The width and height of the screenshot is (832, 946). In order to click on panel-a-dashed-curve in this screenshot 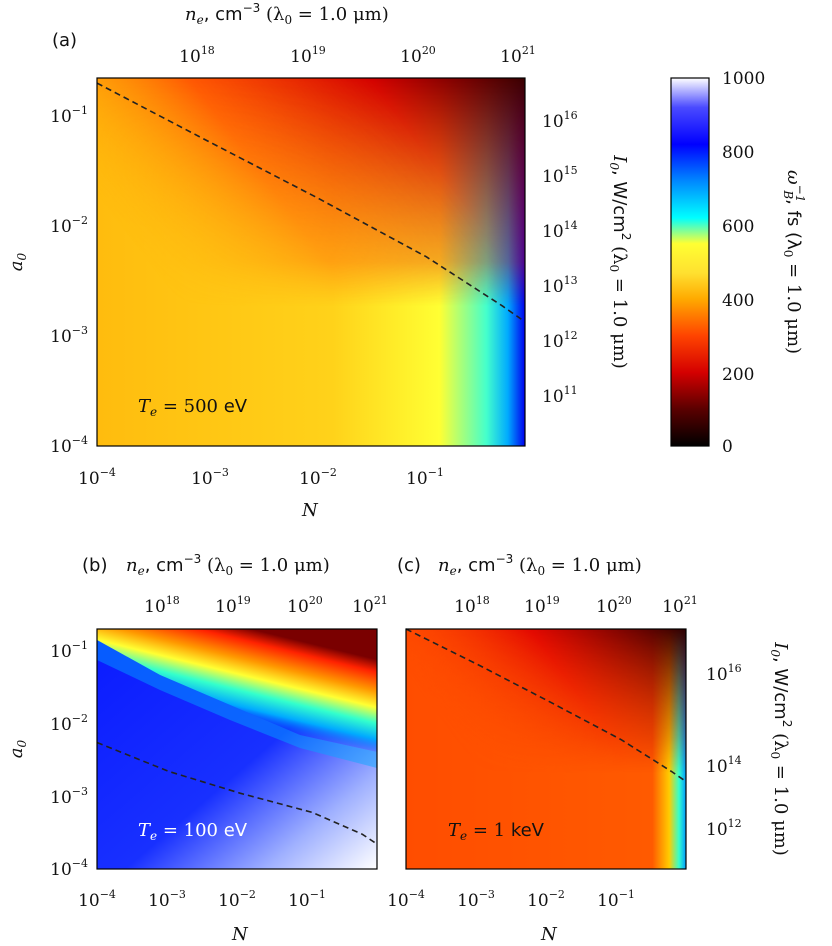, I will do `click(311, 202)`.